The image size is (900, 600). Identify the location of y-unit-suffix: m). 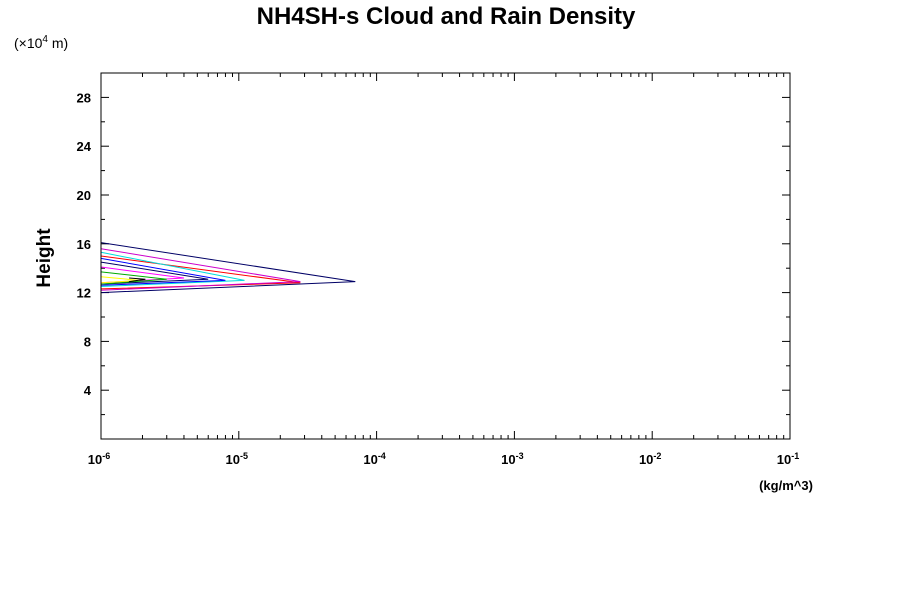
(58, 43).